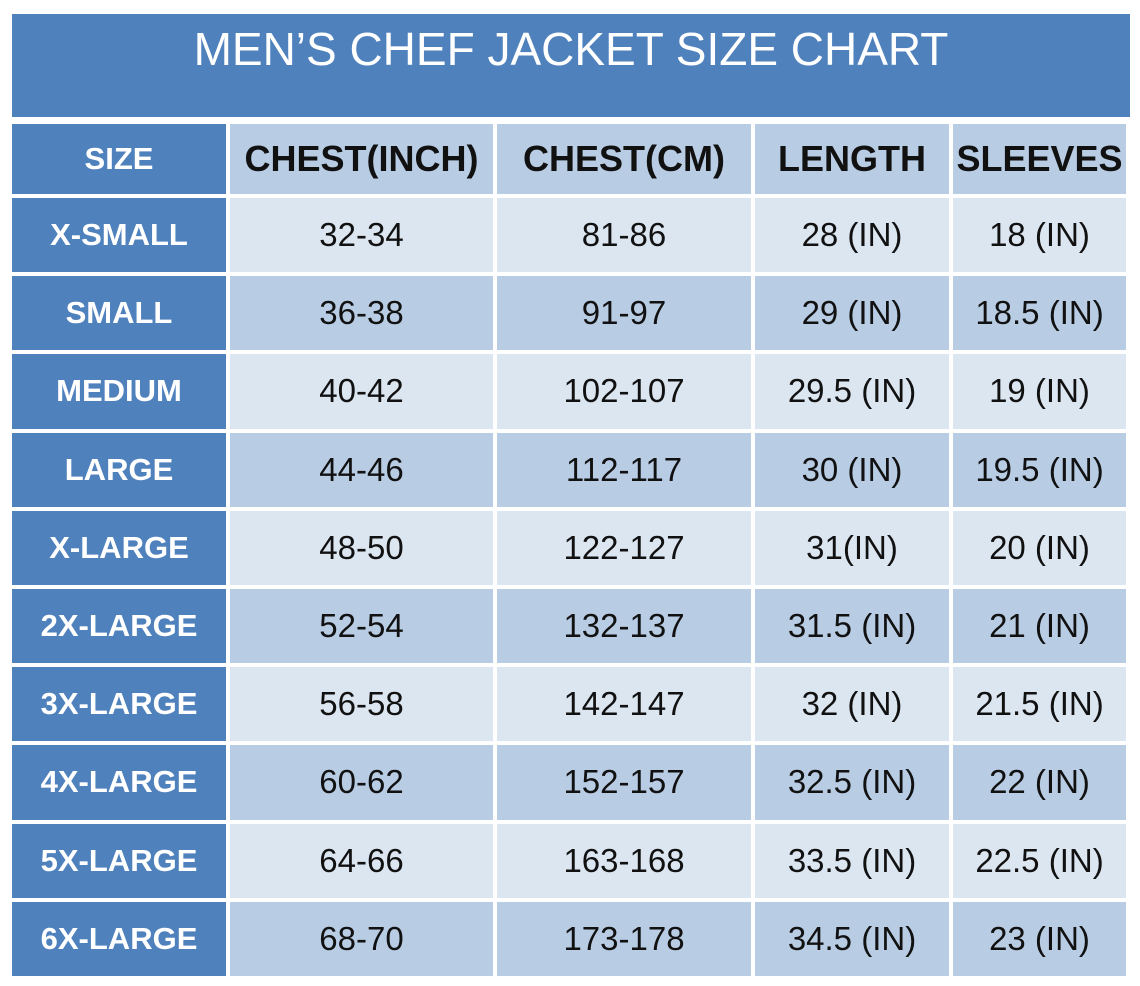 The width and height of the screenshot is (1140, 986). What do you see at coordinates (854, 549) in the screenshot?
I see `length-value: 31(IN)` at bounding box center [854, 549].